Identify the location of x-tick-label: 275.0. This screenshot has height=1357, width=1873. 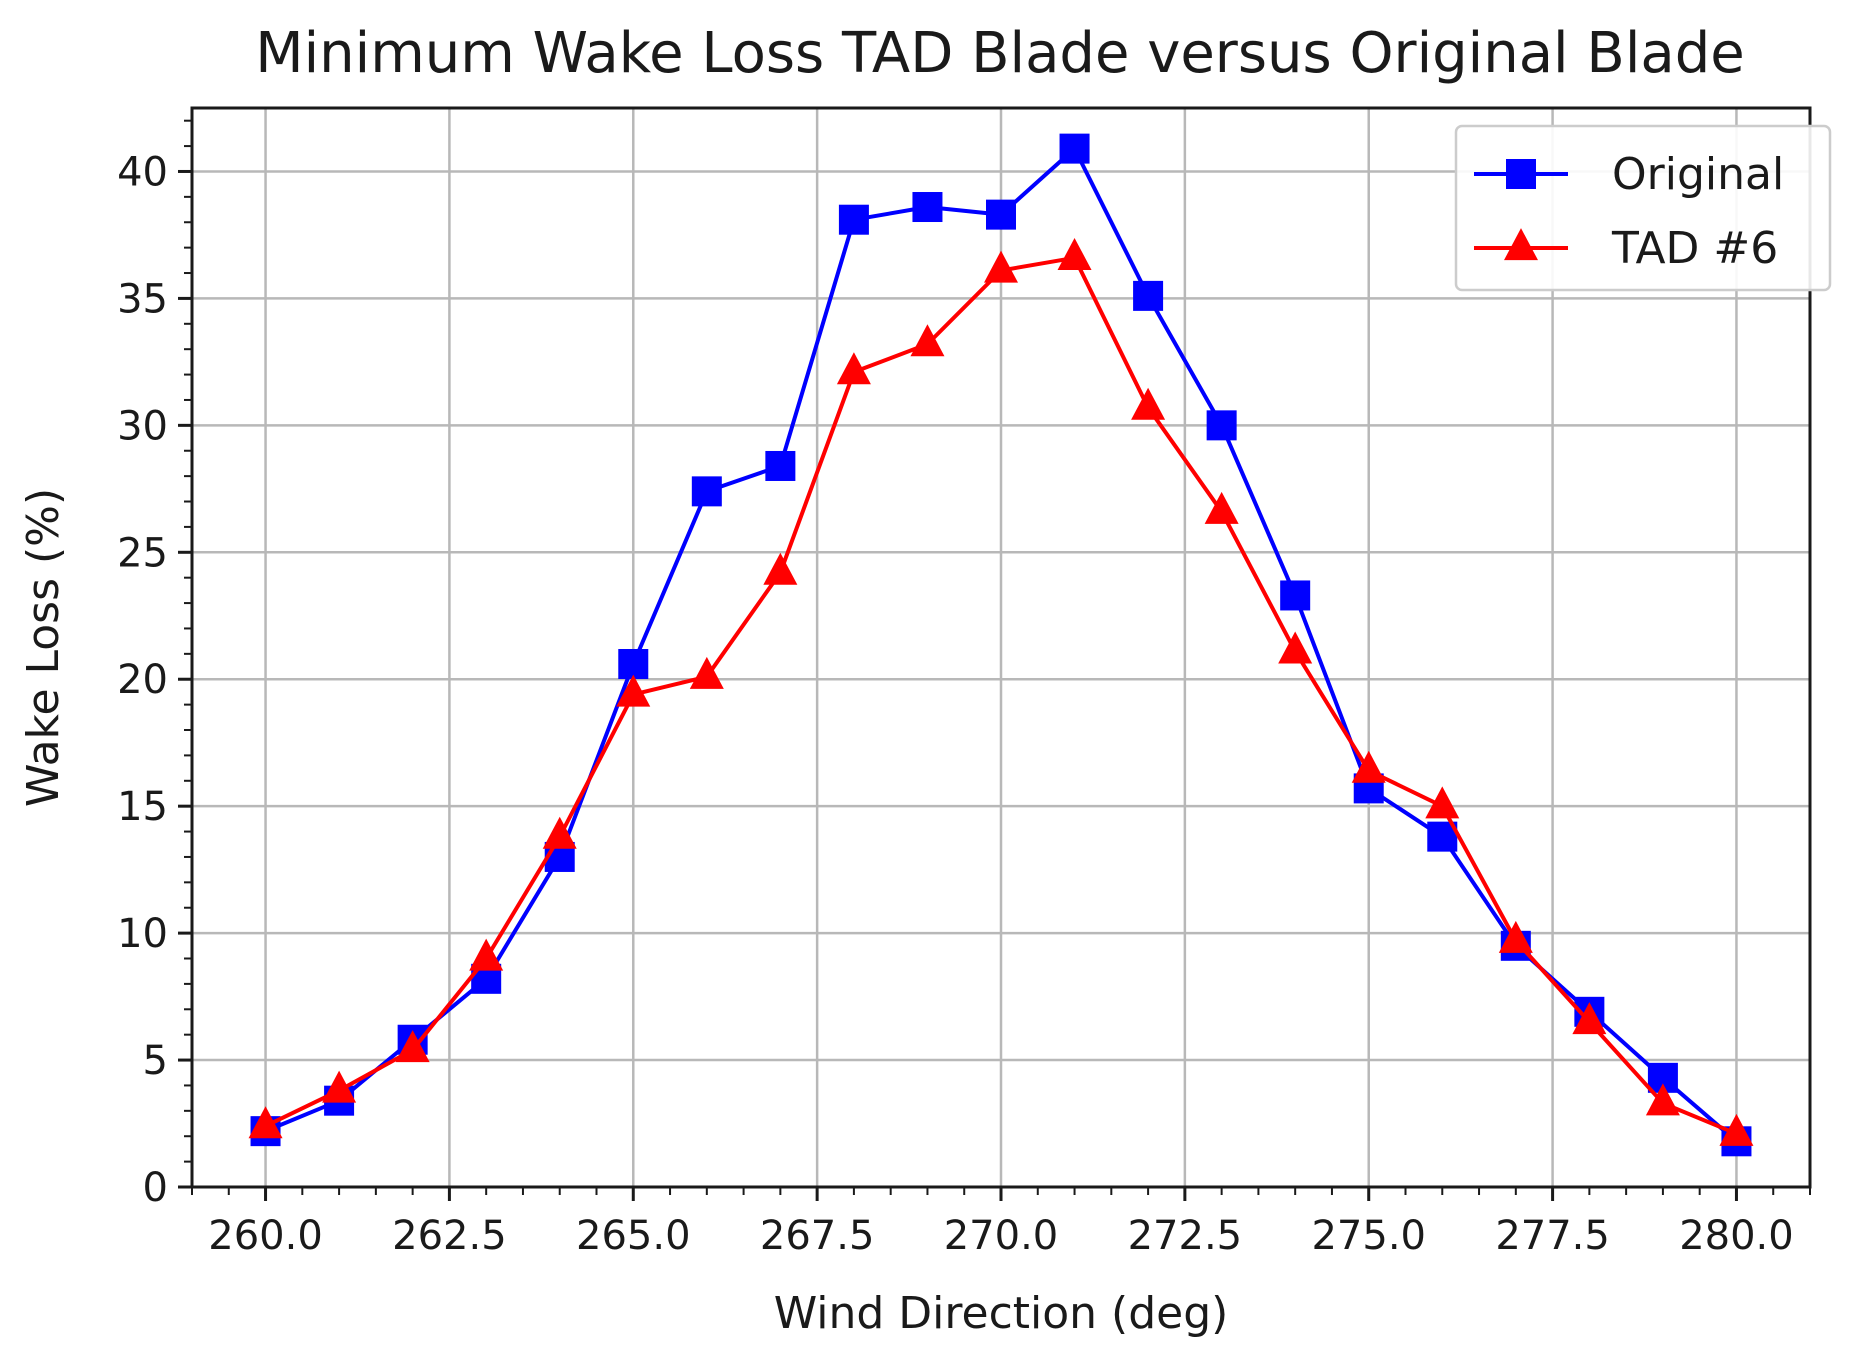
(1368, 1236).